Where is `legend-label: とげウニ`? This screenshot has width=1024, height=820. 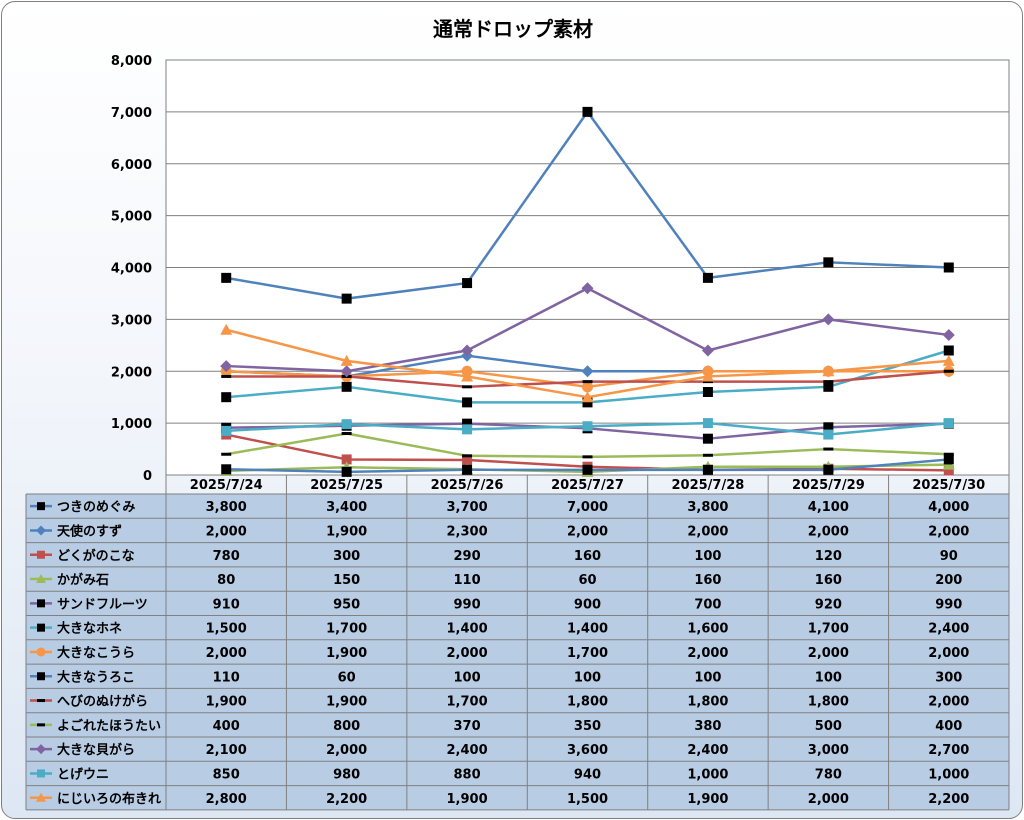
legend-label: とげウニ is located at coordinates (83, 774).